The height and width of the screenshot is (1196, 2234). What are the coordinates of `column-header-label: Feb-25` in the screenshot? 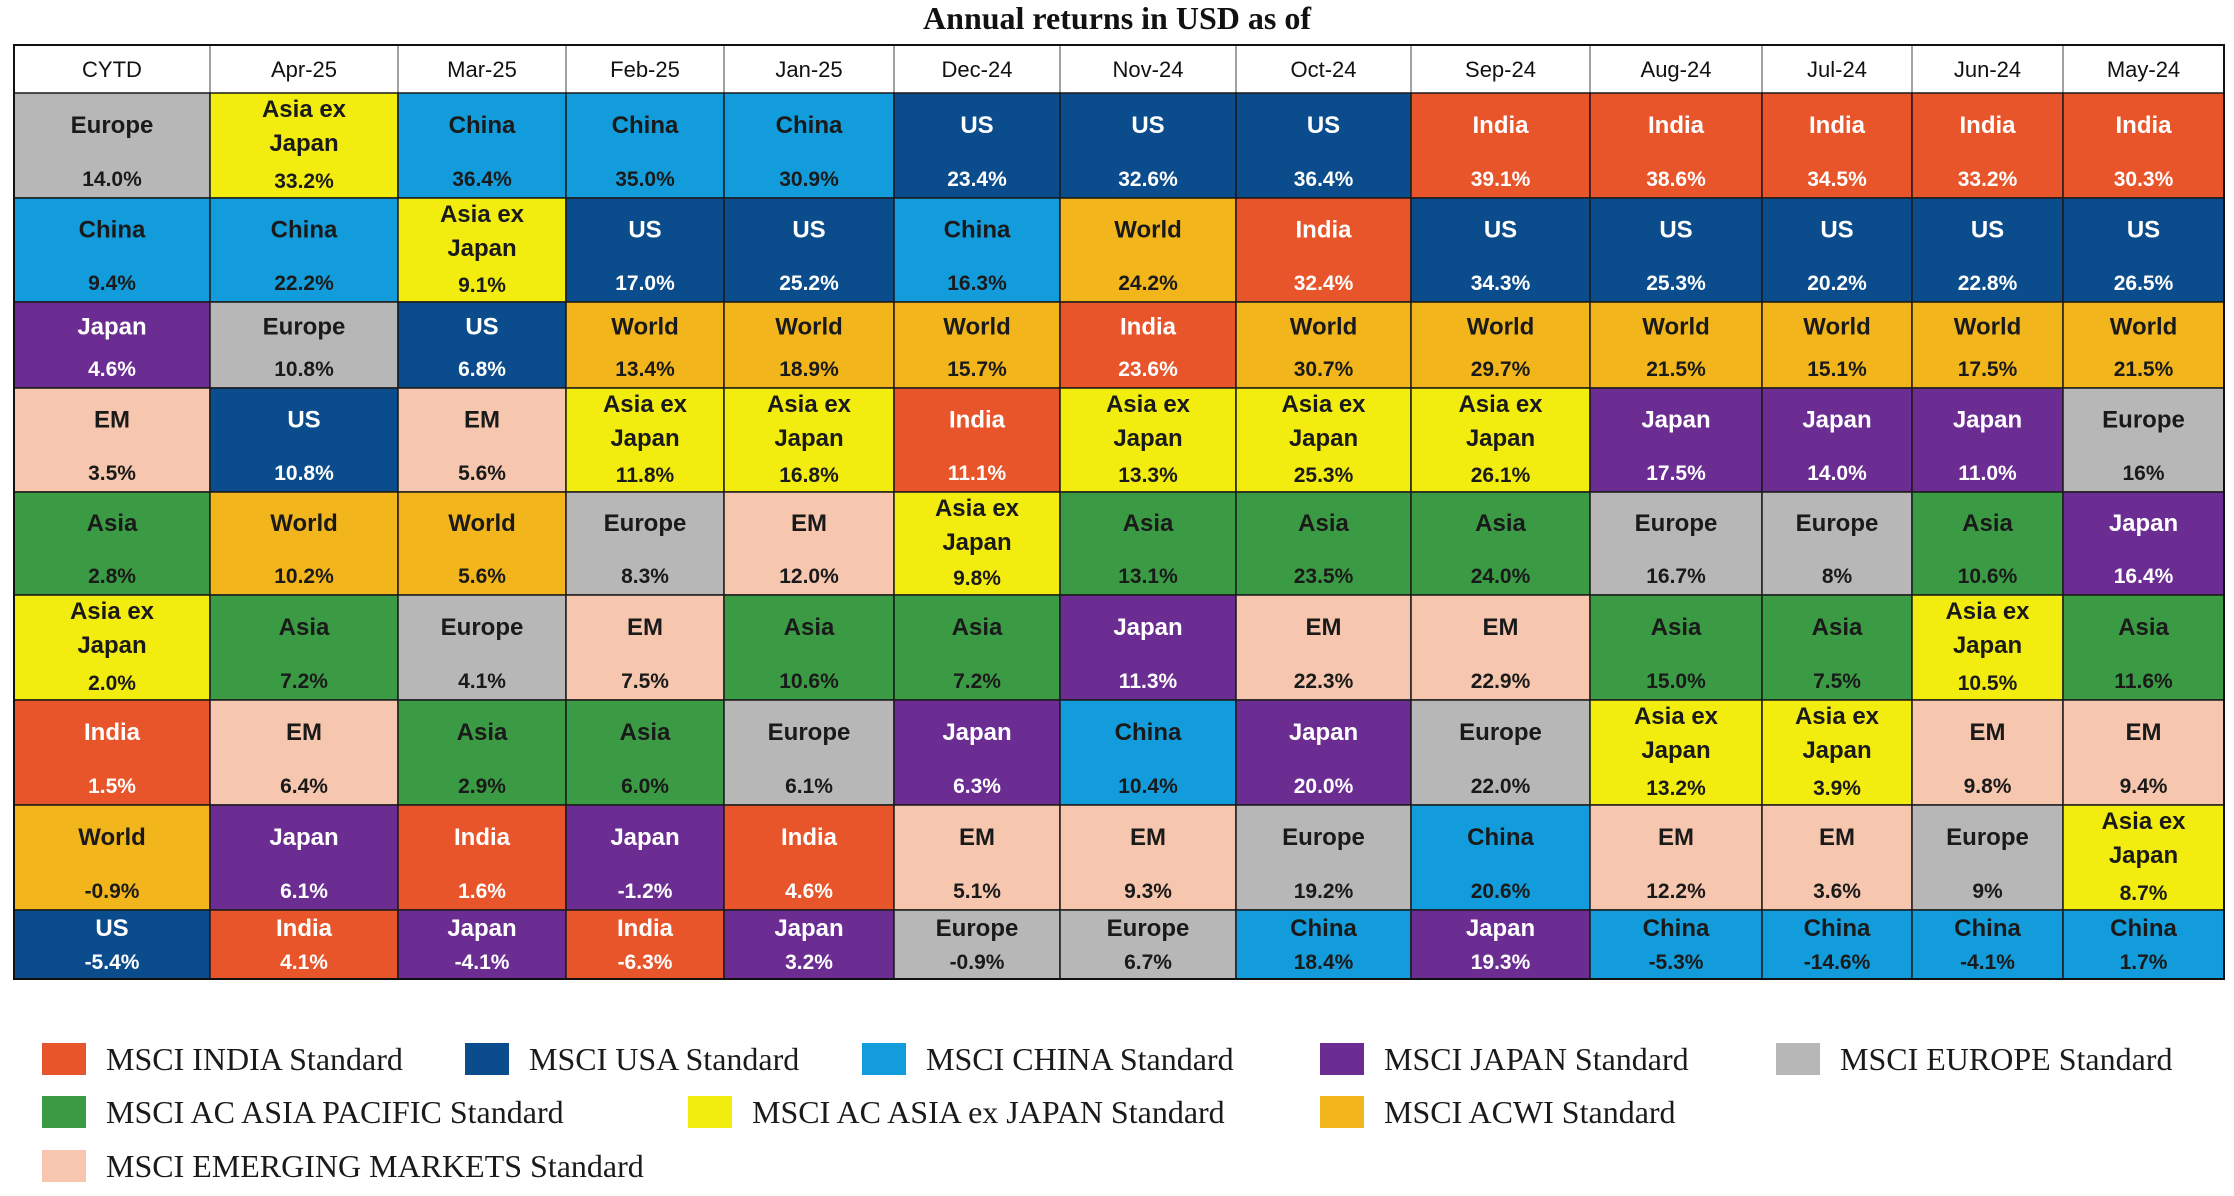 It's located at (645, 69).